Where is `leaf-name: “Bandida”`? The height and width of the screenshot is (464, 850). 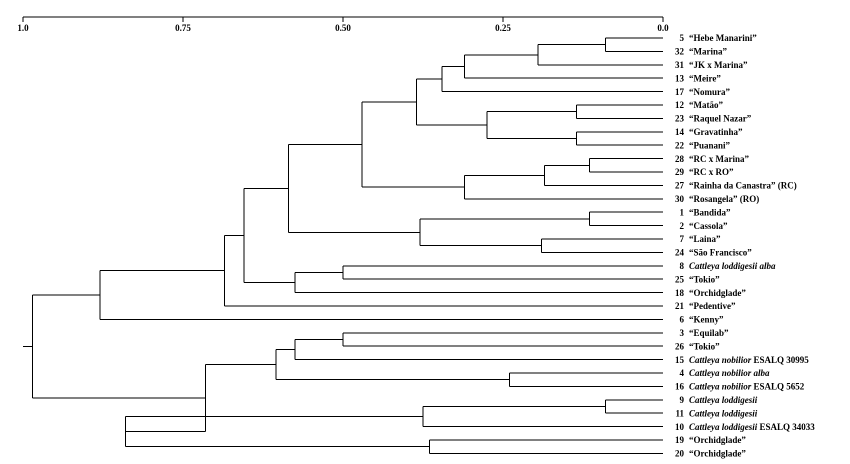 leaf-name: “Bandida” is located at coordinates (710, 212).